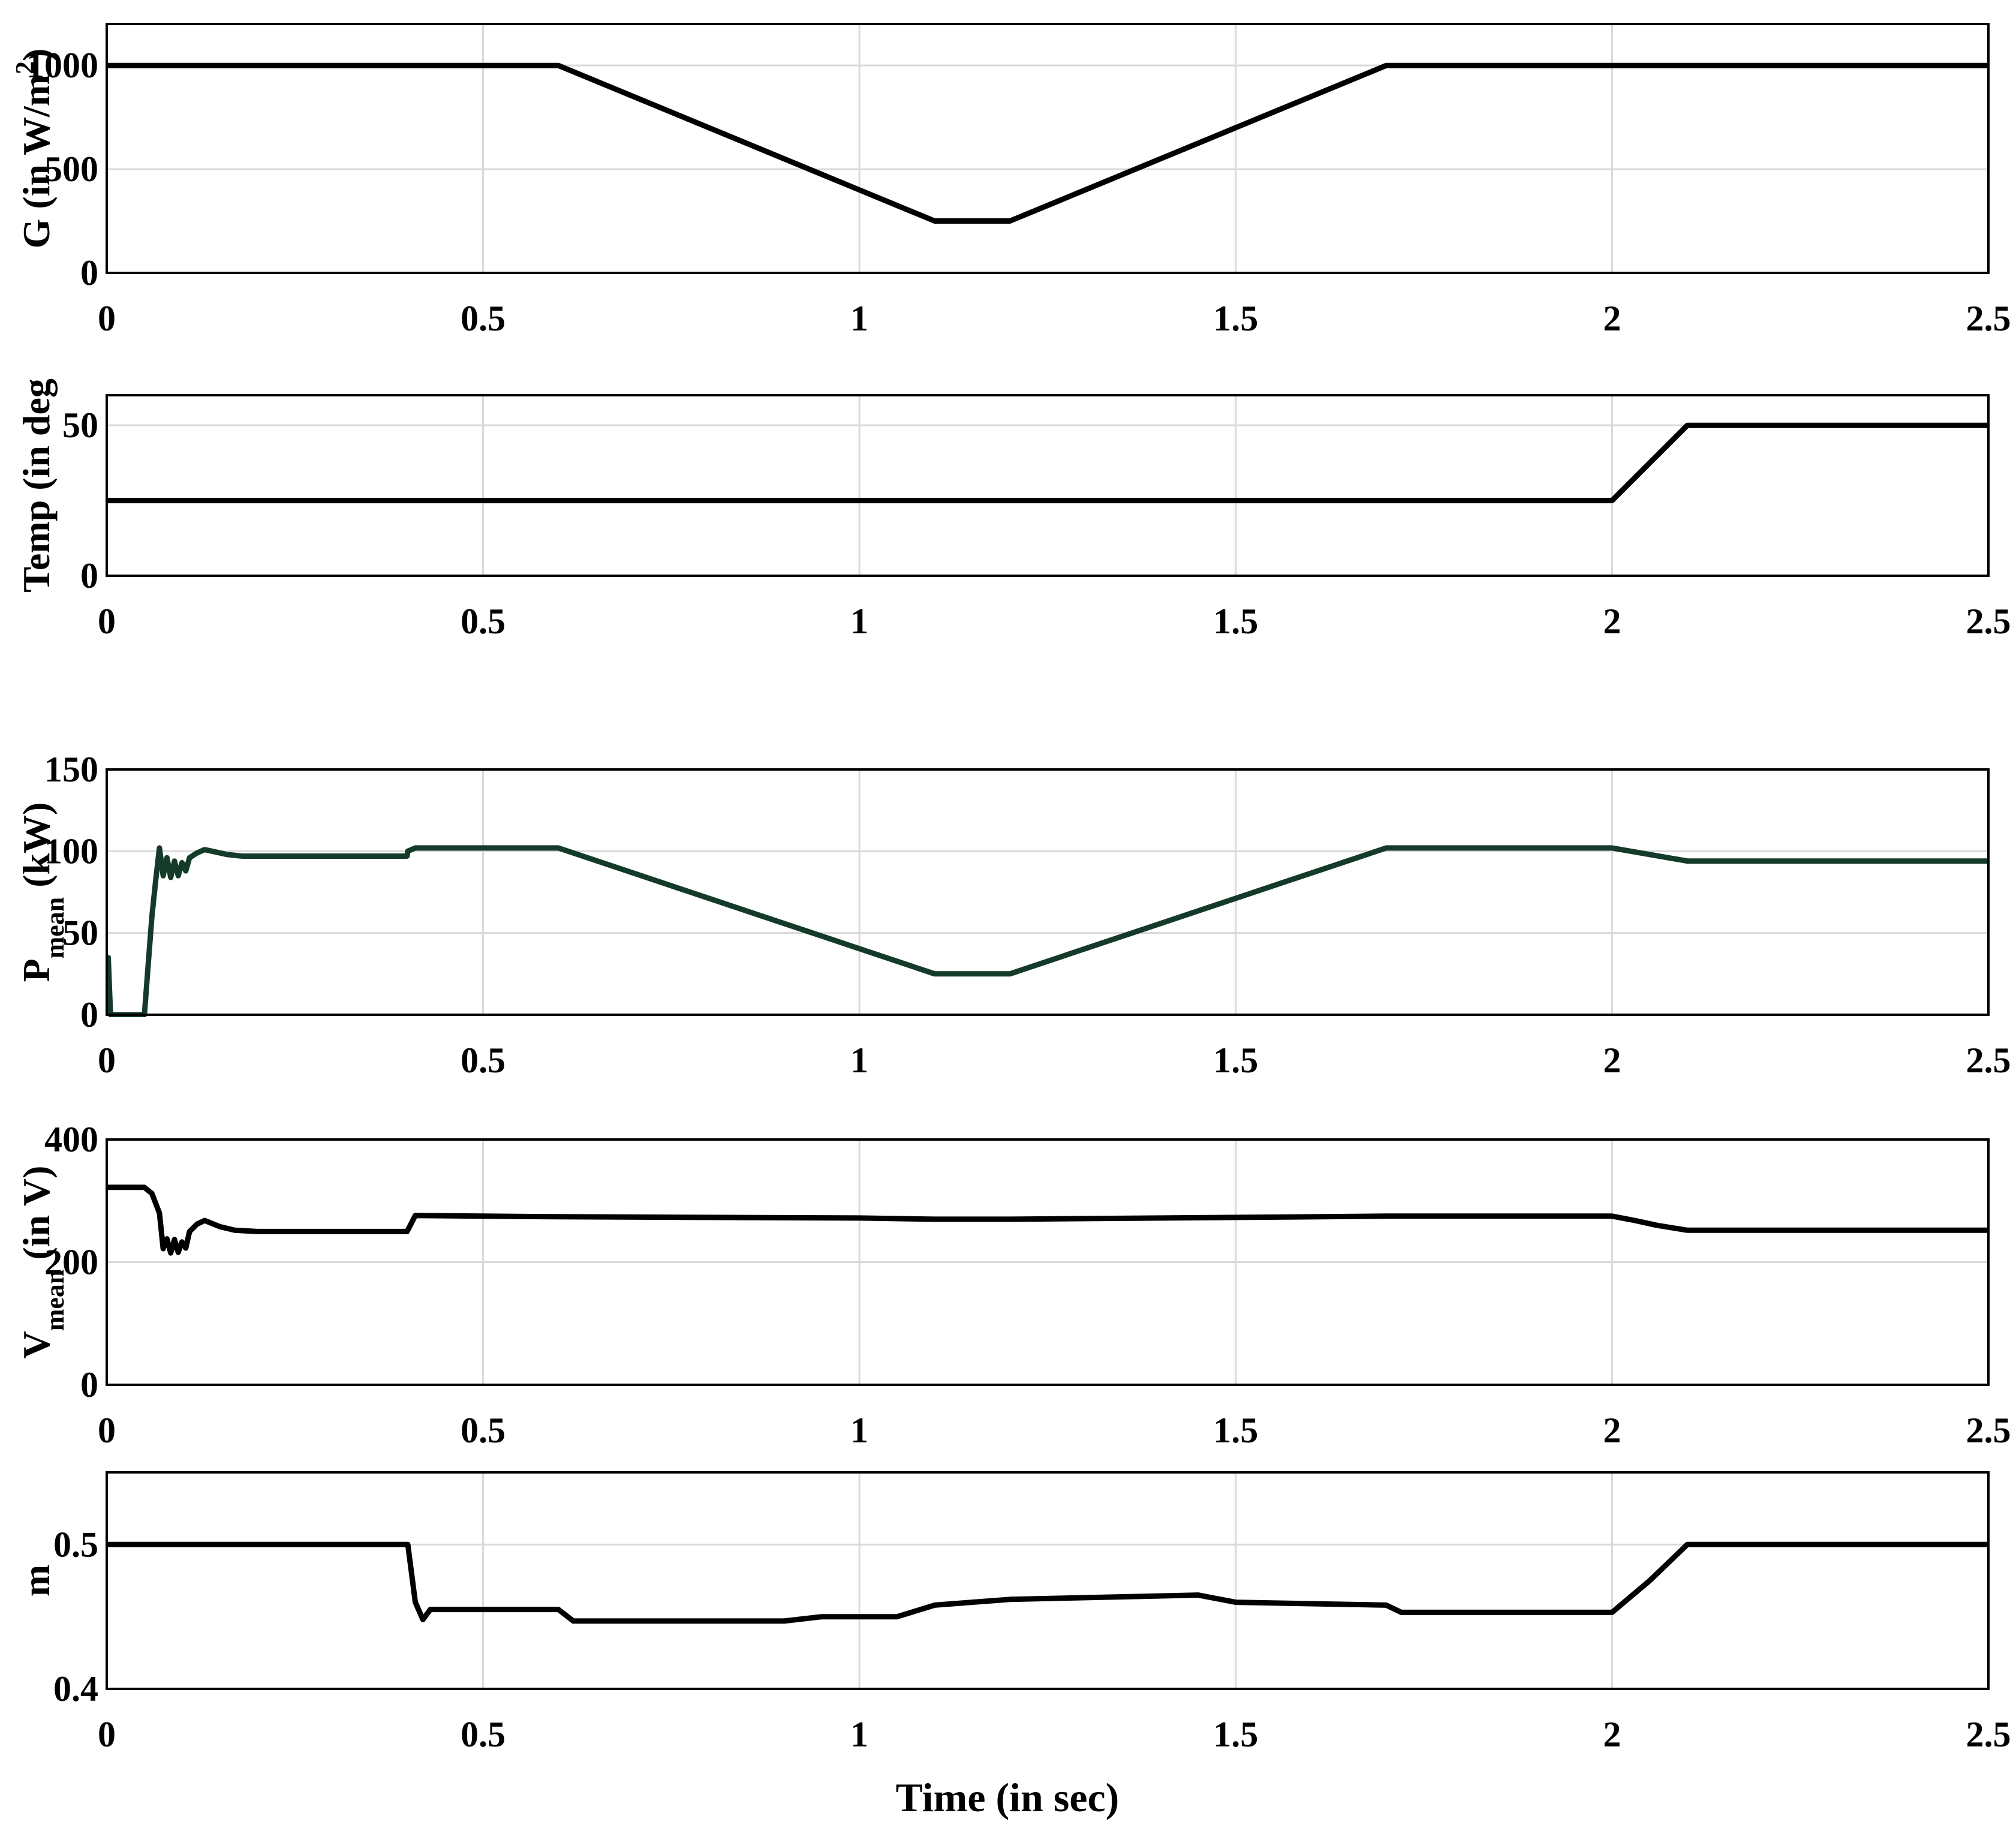 The height and width of the screenshot is (1837, 2016). I want to click on power-y-axis-title: Pmean (kW), so click(43, 892).